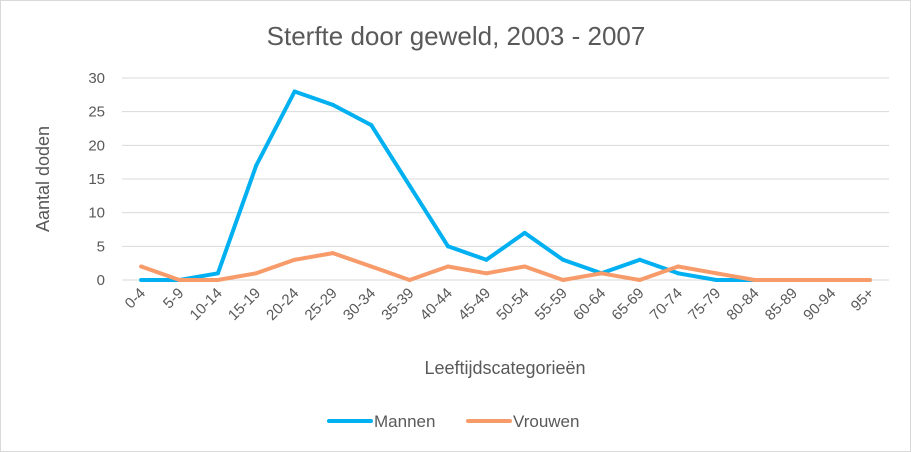 This screenshot has height=452, width=911. I want to click on x-tick-label: 25-29, so click(321, 304).